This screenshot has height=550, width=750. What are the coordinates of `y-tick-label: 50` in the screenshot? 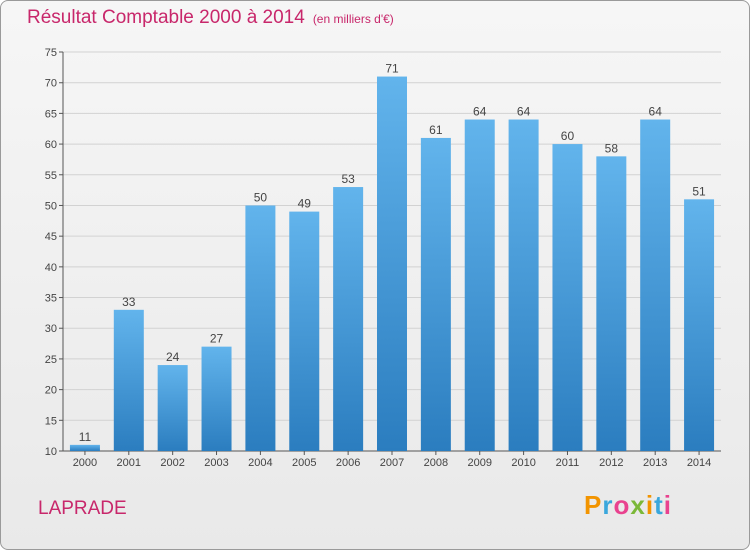 It's located at (51, 206).